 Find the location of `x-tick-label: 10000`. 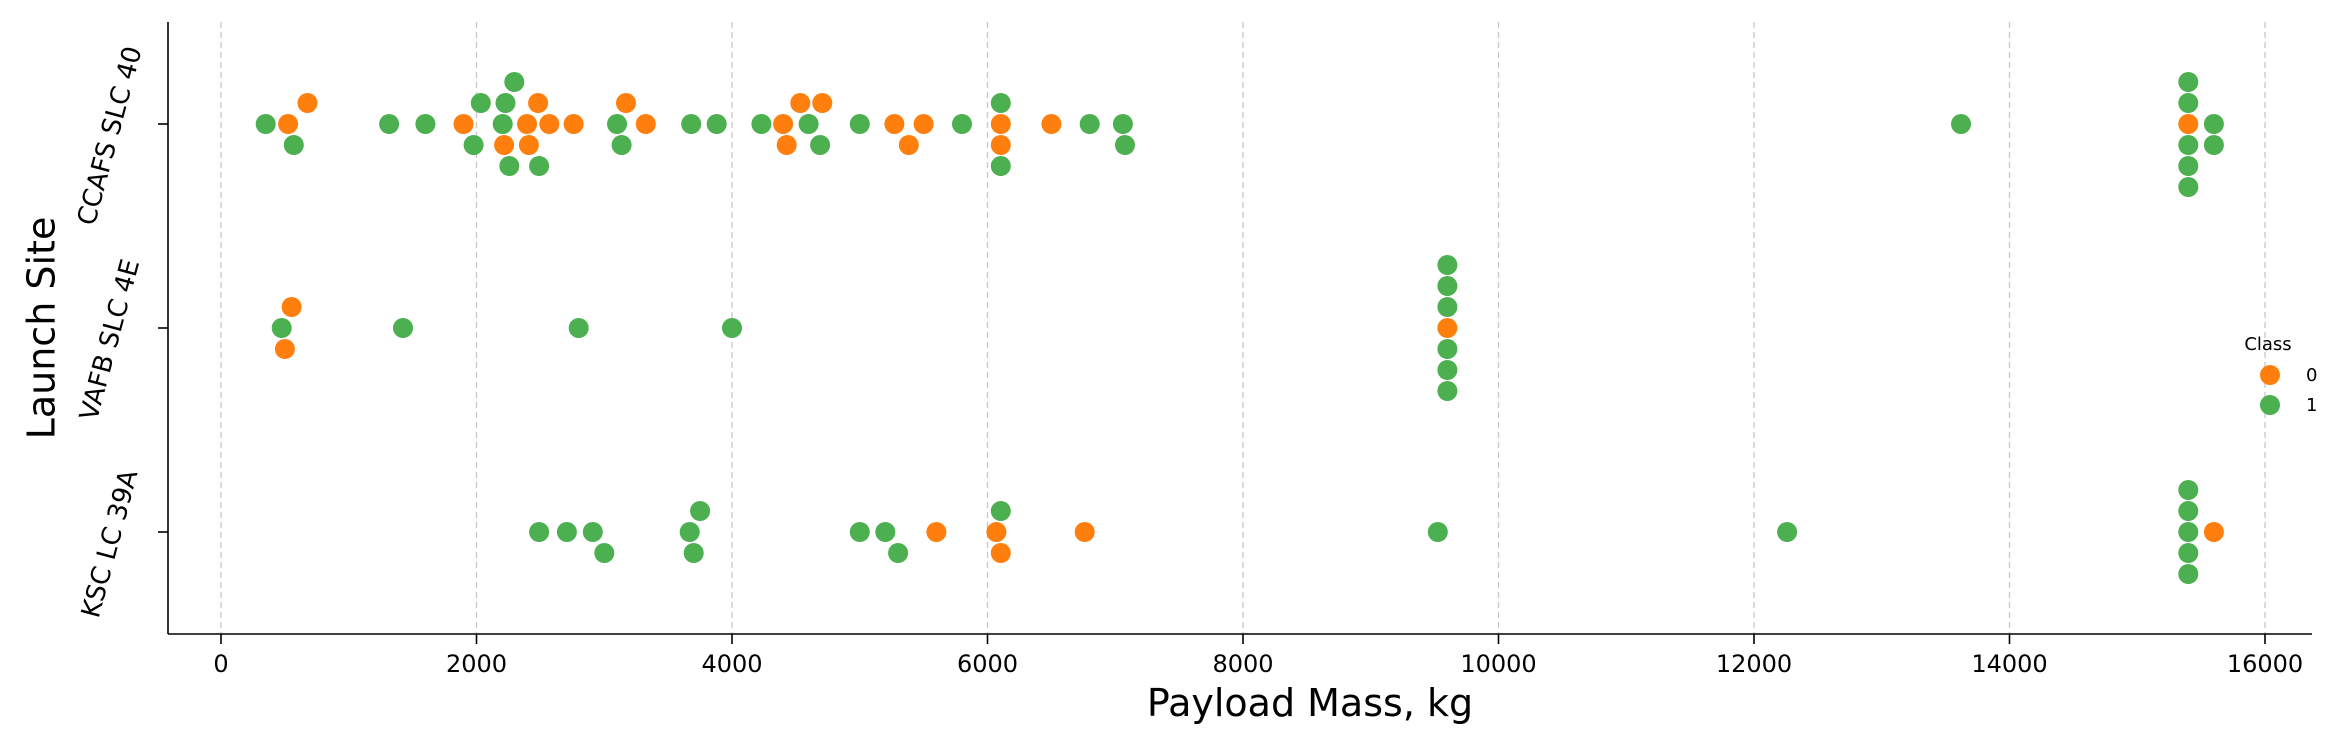

x-tick-label: 10000 is located at coordinates (1498, 664).